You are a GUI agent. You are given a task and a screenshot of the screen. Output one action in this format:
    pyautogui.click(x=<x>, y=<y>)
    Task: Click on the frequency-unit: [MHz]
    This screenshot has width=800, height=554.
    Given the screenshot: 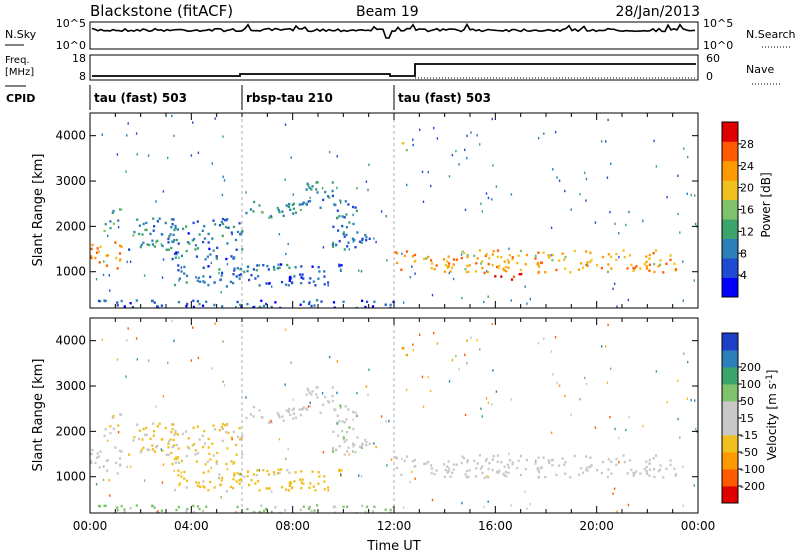 What is the action you would take?
    pyautogui.click(x=19, y=72)
    